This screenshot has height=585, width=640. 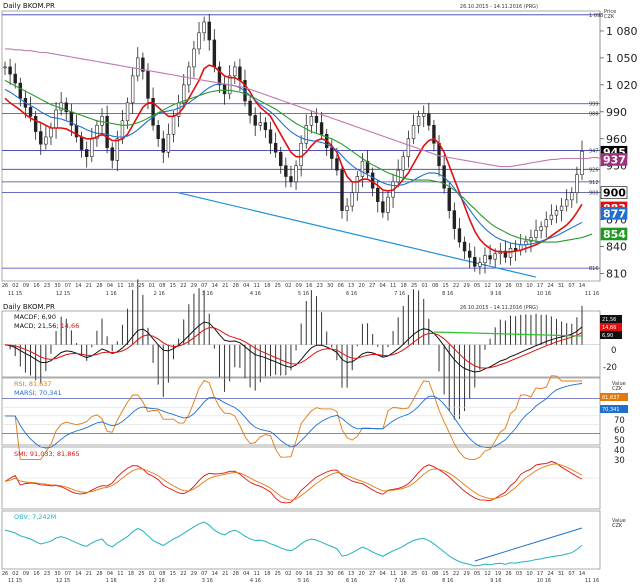 What do you see at coordinates (571, 286) in the screenshot?
I see `top-x-day-54: 07` at bounding box center [571, 286].